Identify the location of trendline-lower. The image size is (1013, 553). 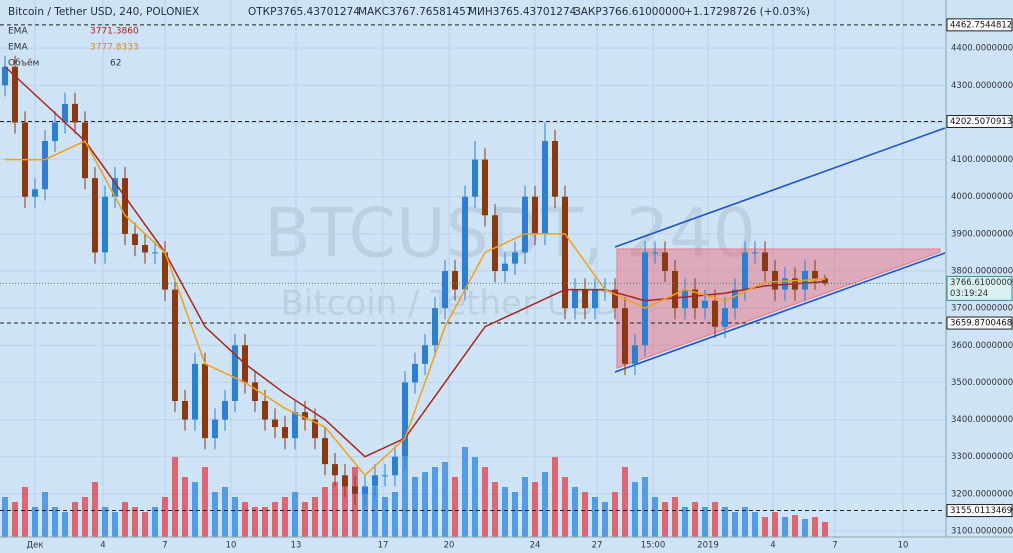
(780, 312).